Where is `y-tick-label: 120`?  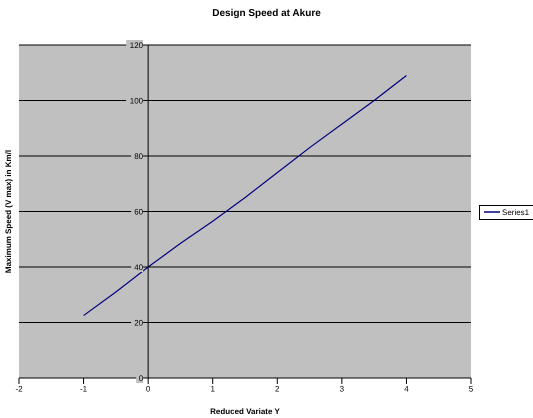
y-tick-label: 120 is located at coordinates (137, 45).